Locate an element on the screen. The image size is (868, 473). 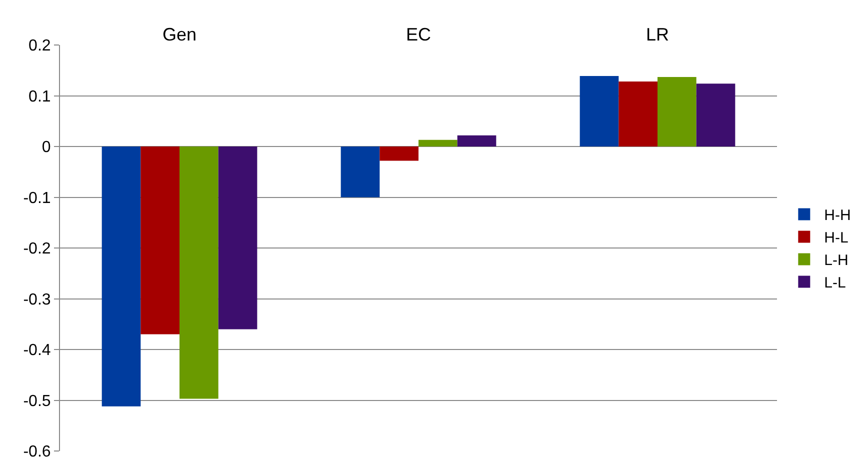
x-tick-label: Gen is located at coordinates (179, 34).